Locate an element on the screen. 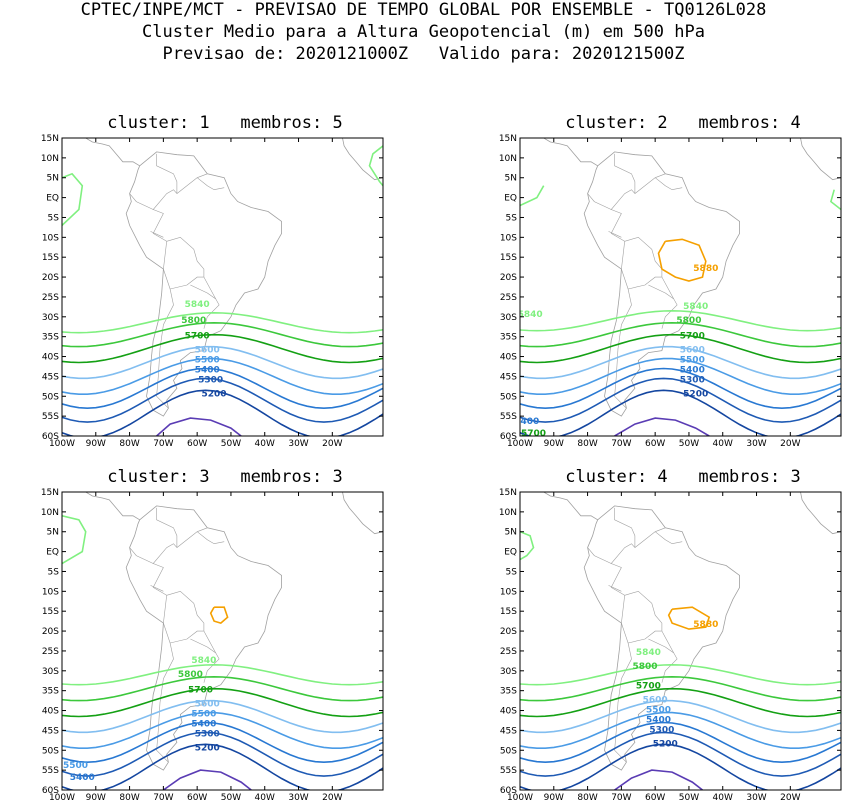 The image size is (847, 803). lat-label: 40S is located at coordinates (508, 358).